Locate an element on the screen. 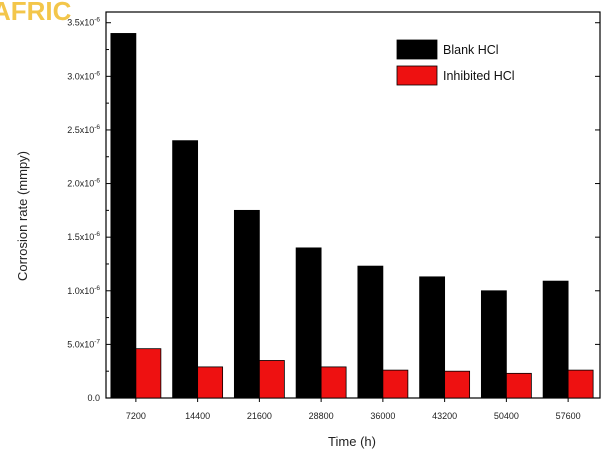  x-tick-label: 57600 is located at coordinates (568, 416).